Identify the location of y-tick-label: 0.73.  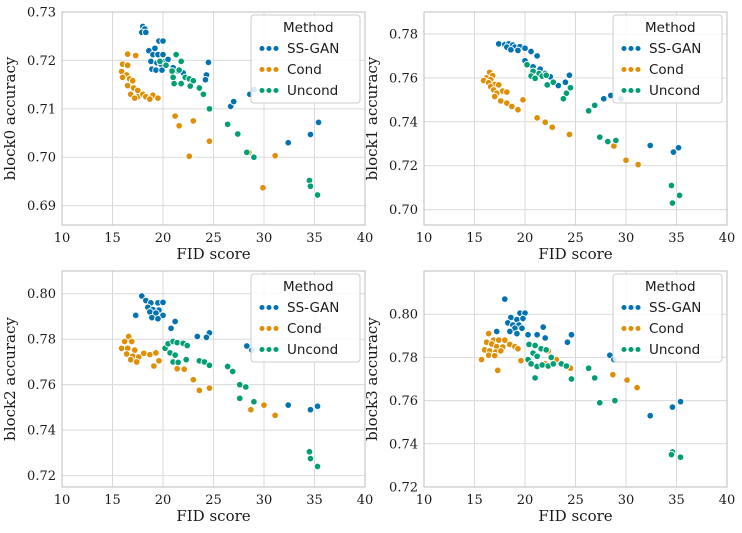
(41, 13).